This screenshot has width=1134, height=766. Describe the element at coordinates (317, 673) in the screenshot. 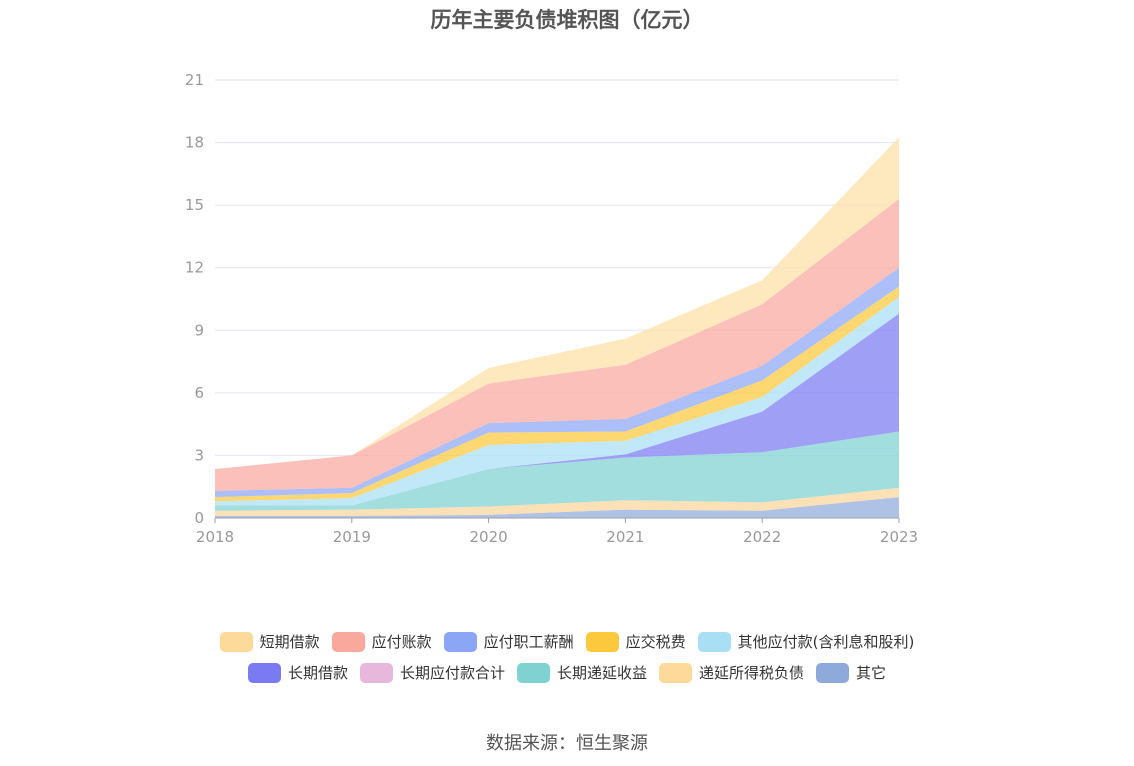

I see `legend-label: 长期借款` at that location.